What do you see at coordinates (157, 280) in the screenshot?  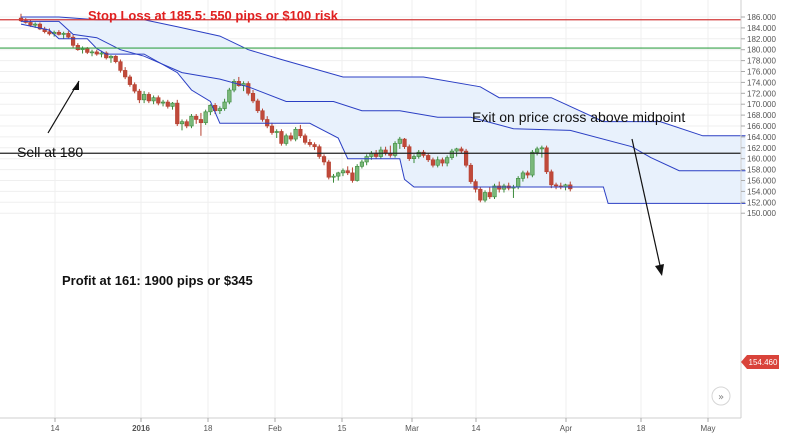 I see `profit-annotation: Profit at 161: 1900 pips or $345` at bounding box center [157, 280].